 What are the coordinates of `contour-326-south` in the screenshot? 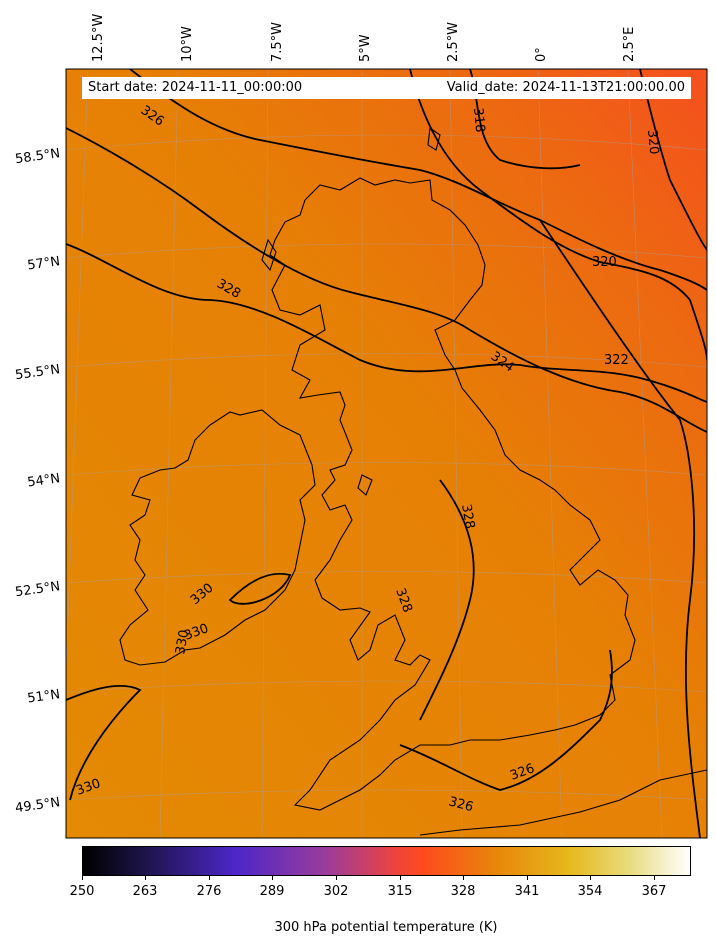 It's located at (506, 720).